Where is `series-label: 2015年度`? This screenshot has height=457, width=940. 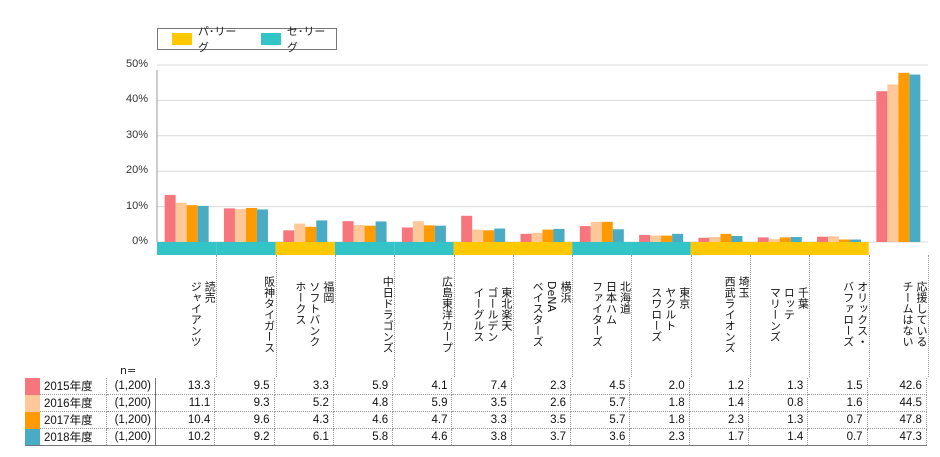 series-label: 2015年度 is located at coordinates (73, 386).